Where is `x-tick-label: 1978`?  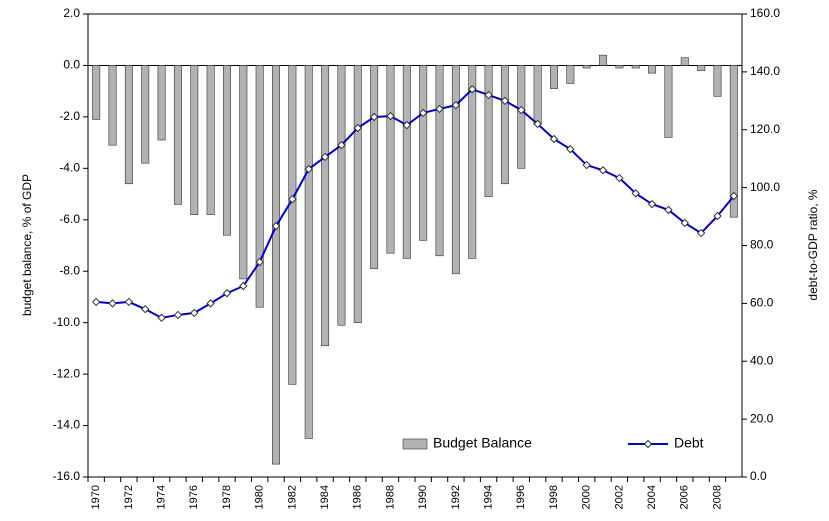
x-tick-label: 1978 is located at coordinates (227, 497).